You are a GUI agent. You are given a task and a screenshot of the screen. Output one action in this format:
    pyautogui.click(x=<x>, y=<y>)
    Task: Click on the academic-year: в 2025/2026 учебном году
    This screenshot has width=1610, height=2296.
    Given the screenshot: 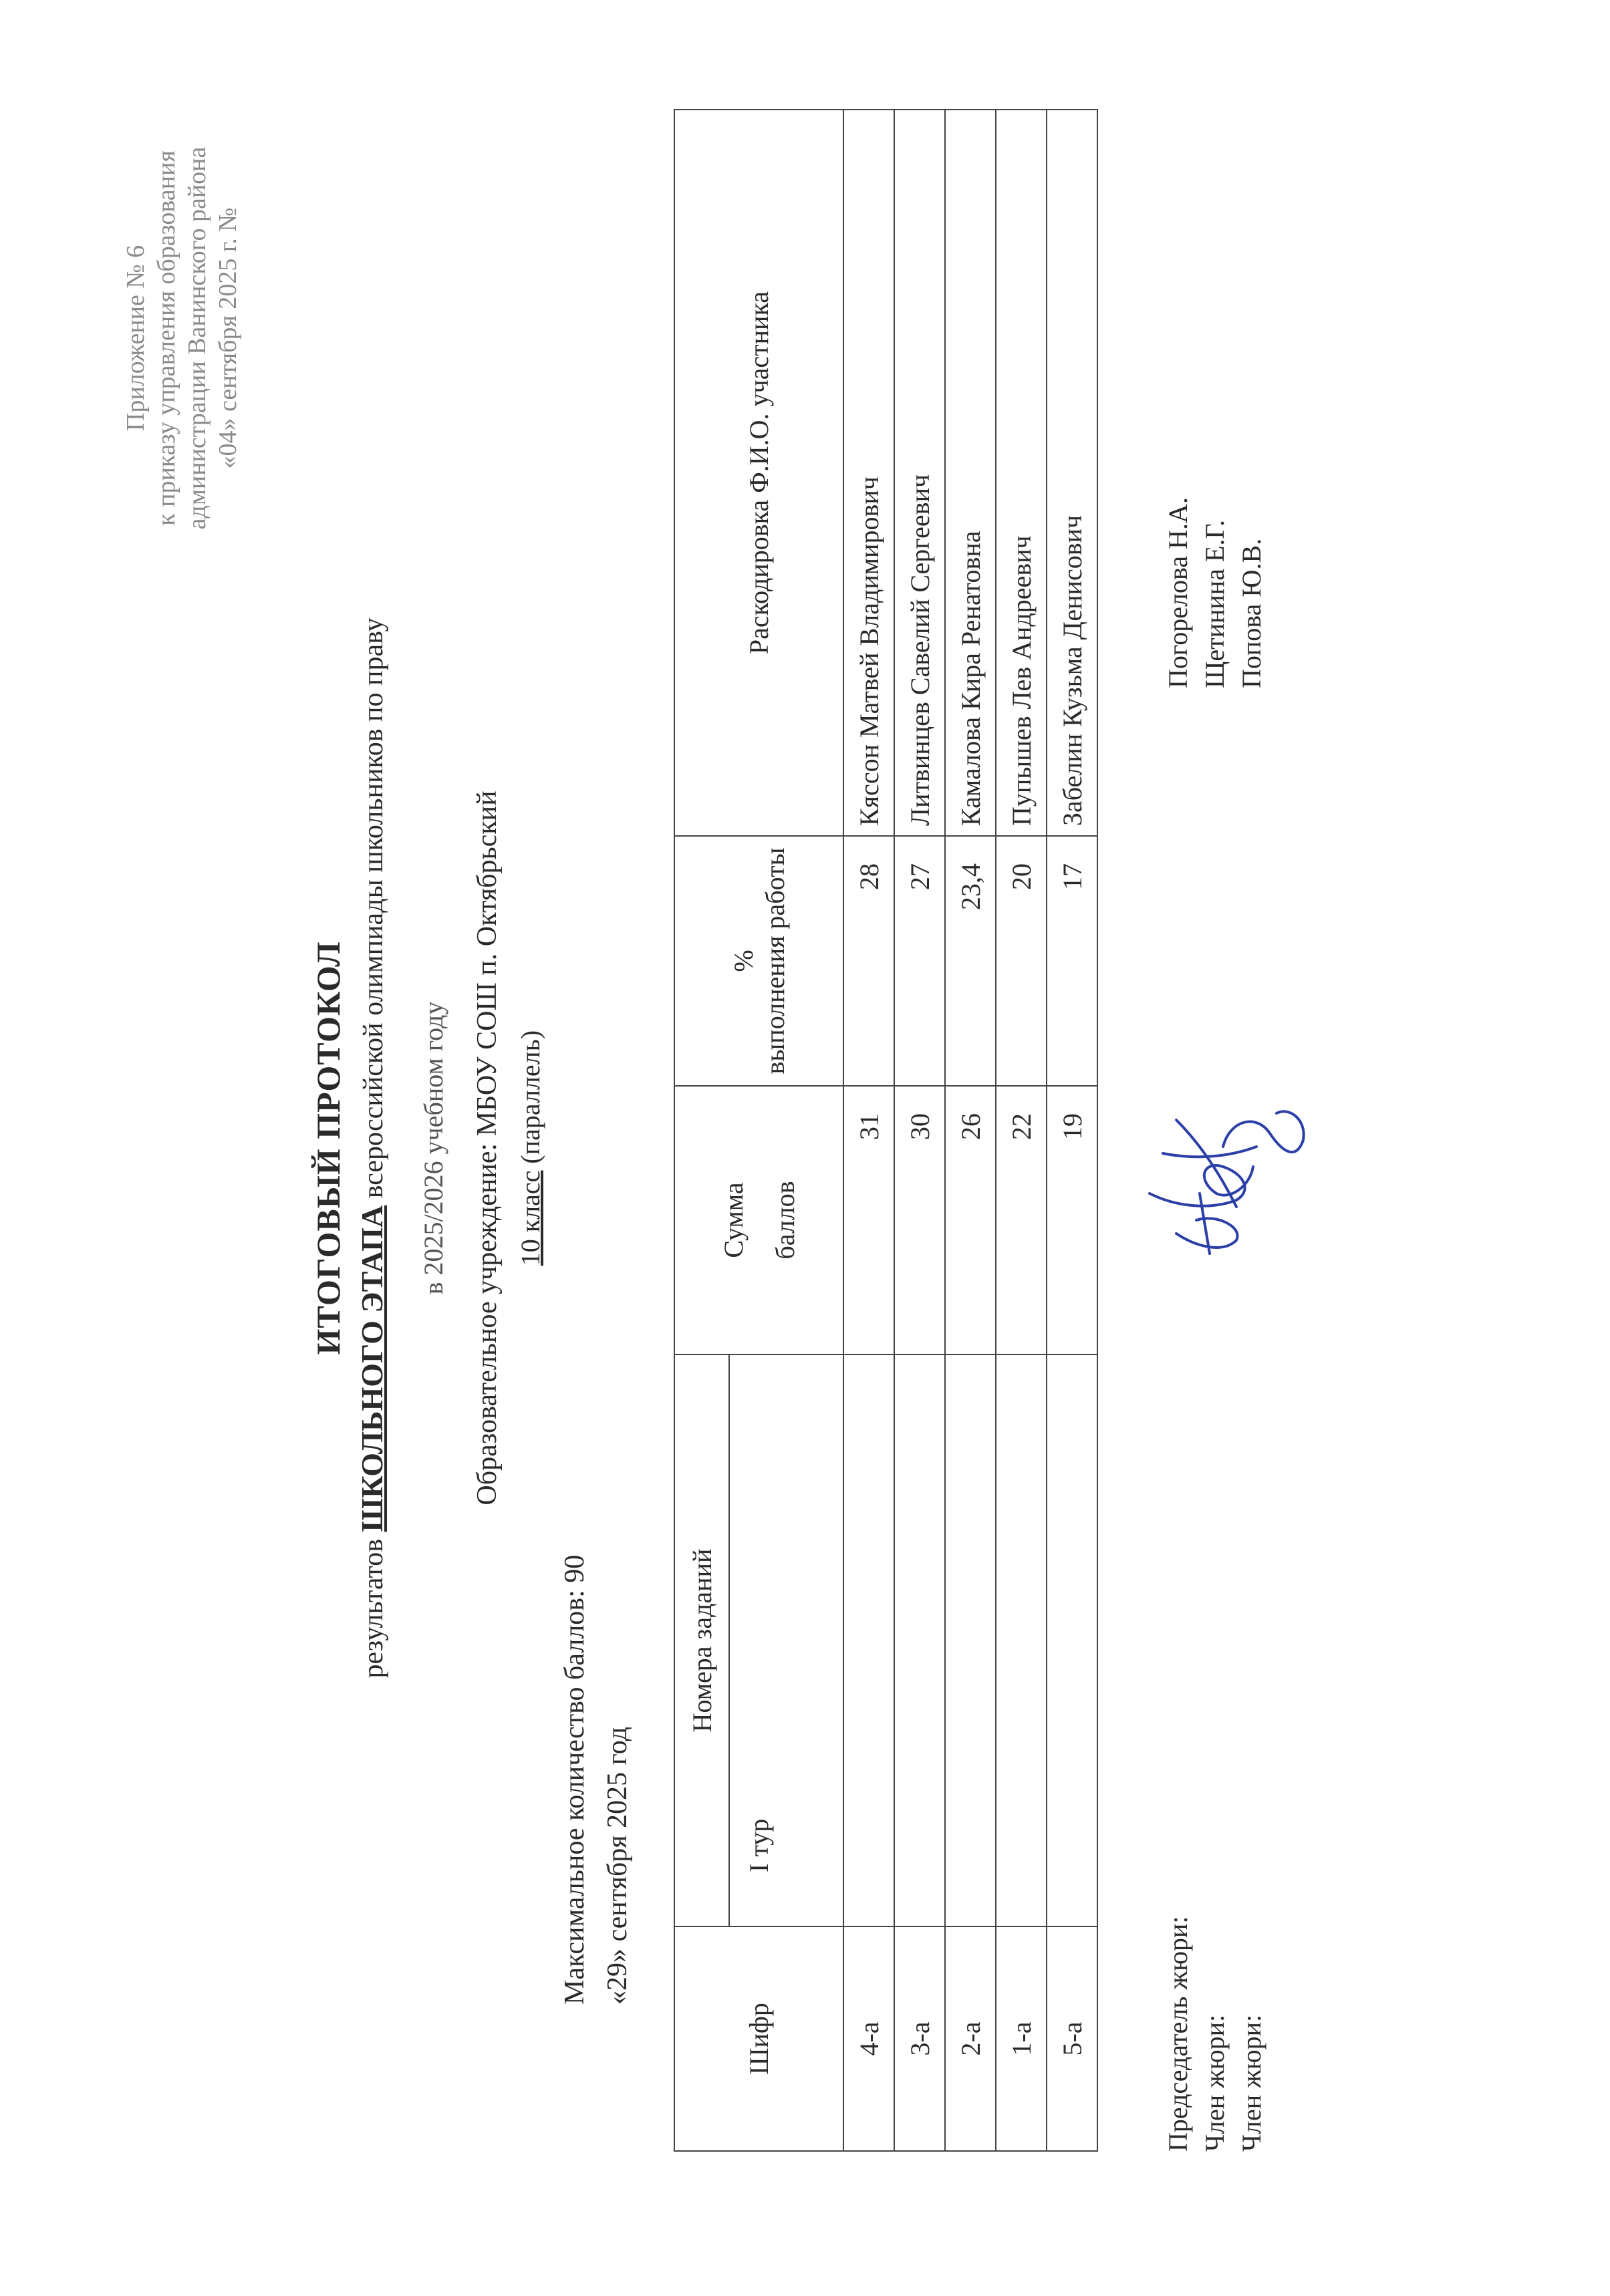 What is the action you would take?
    pyautogui.click(x=433, y=1148)
    